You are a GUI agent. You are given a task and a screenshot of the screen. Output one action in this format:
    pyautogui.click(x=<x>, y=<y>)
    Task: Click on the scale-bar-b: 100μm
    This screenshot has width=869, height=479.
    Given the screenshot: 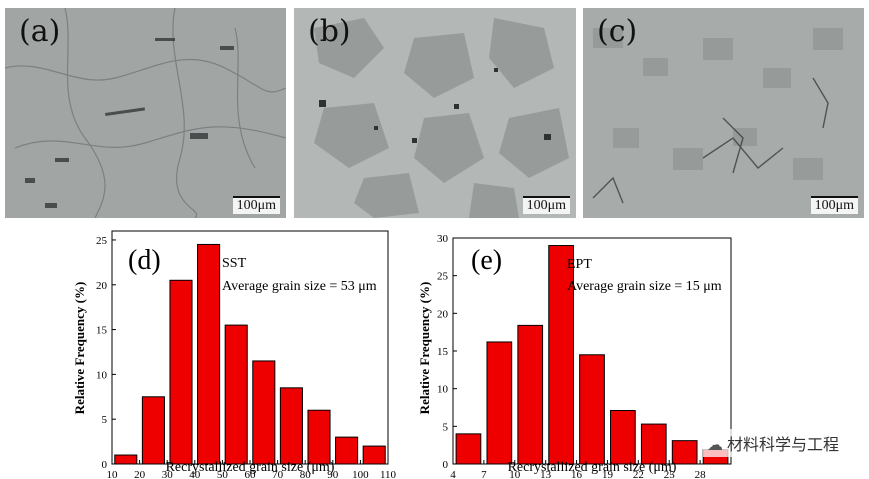 What is the action you would take?
    pyautogui.click(x=546, y=205)
    